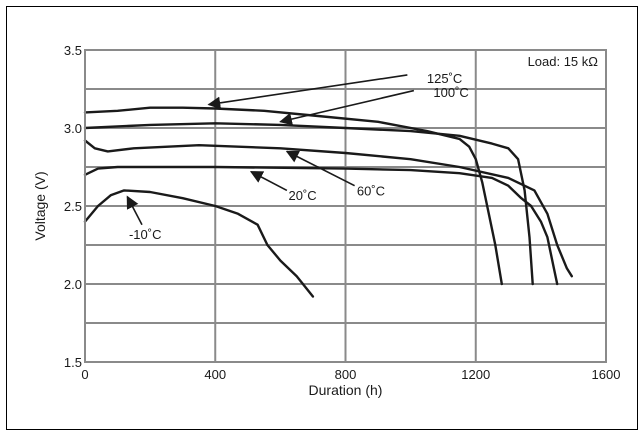 The height and width of the screenshot is (436, 644). I want to click on series-line--10c, so click(199, 243).